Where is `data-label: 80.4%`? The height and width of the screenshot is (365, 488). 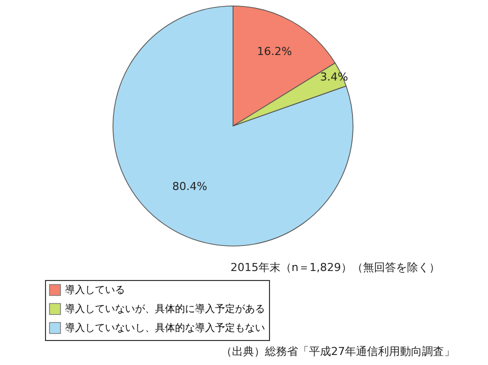
data-label: 80.4% is located at coordinates (190, 187).